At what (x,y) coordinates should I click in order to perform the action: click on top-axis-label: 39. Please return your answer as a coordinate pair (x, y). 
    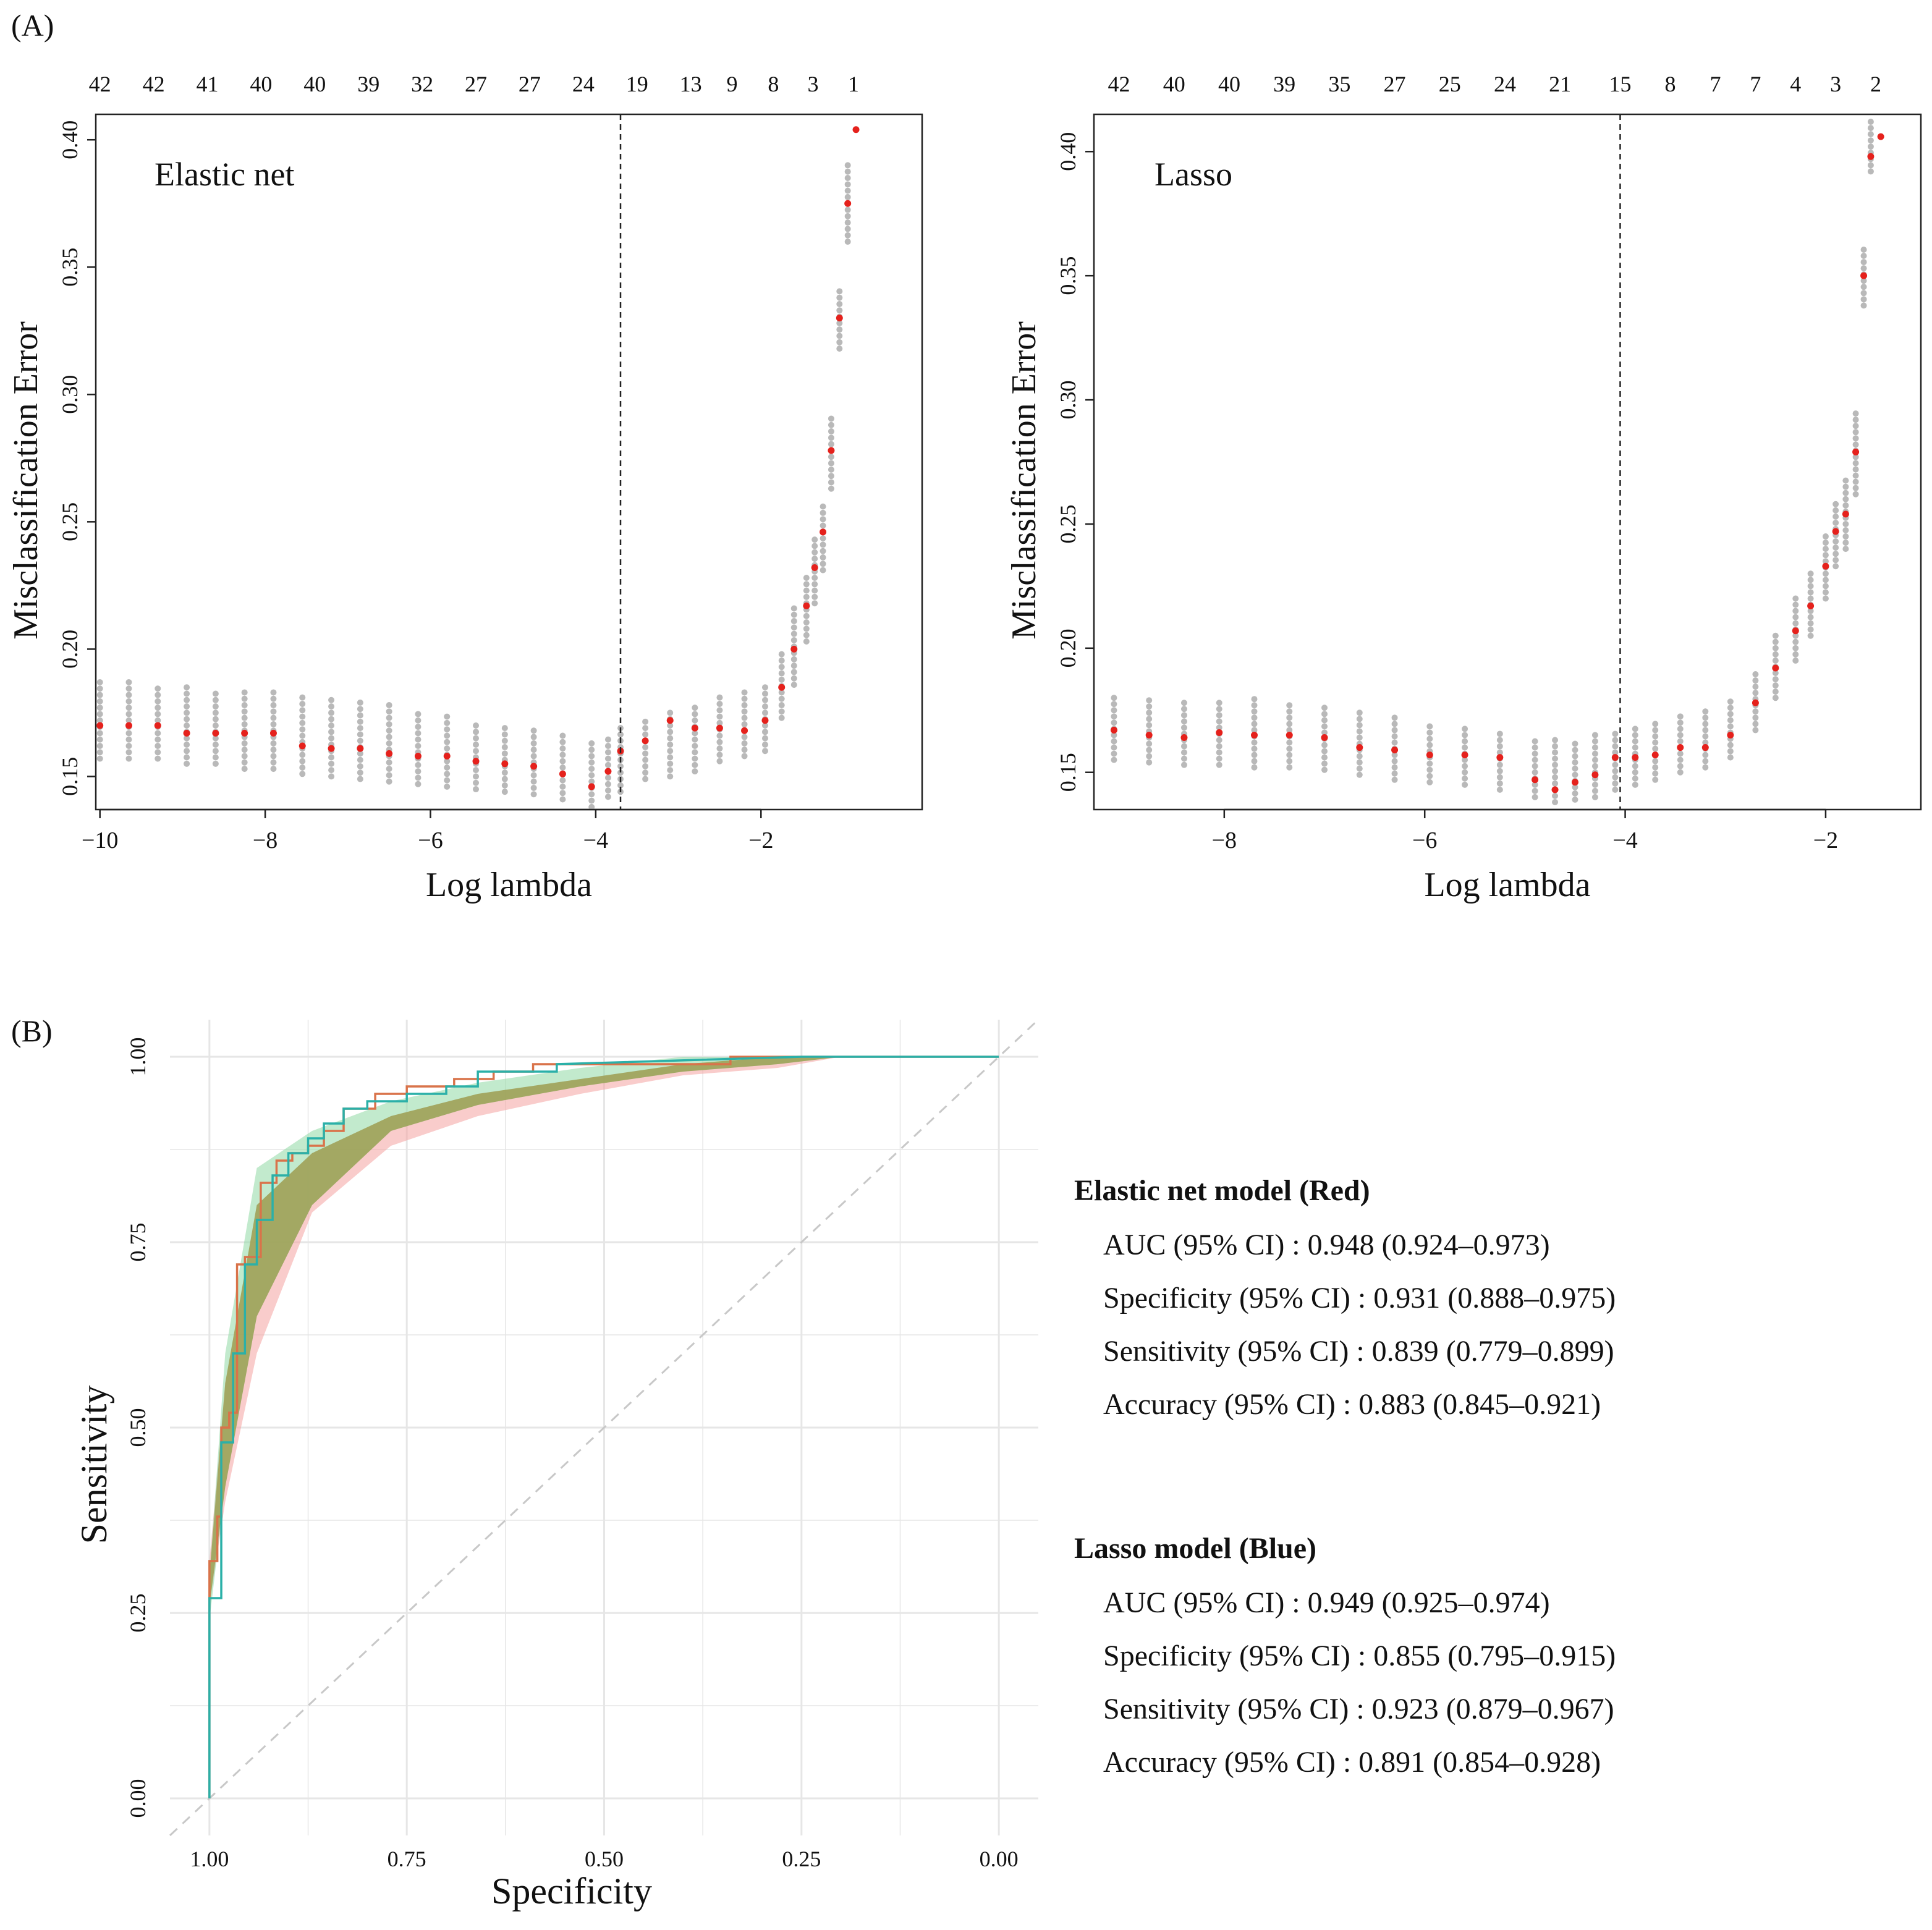
    Looking at the image, I should click on (368, 84).